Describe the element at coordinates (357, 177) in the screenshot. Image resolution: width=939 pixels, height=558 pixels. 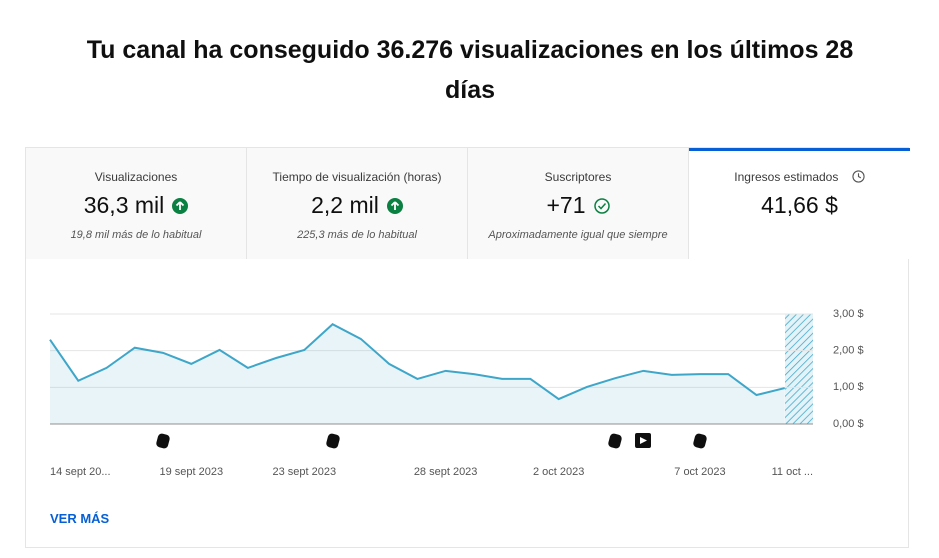
I see `tab-label: Tiempo de visualización (horas)` at that location.